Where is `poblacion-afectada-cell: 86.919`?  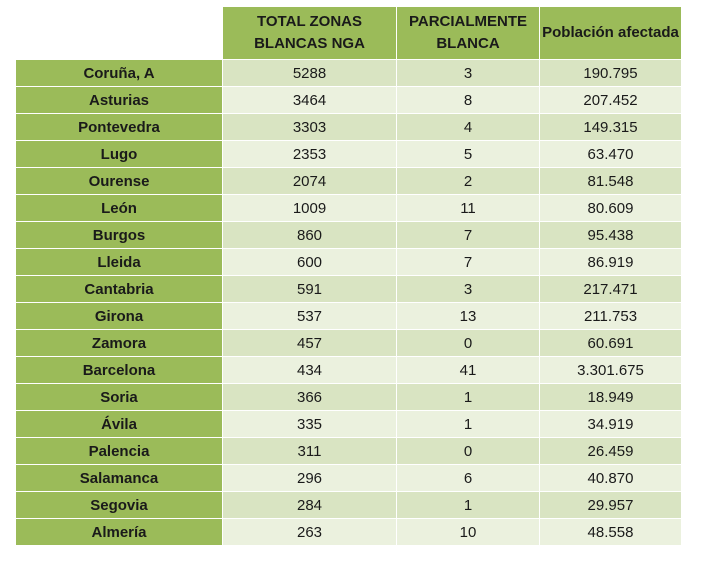 poblacion-afectada-cell: 86.919 is located at coordinates (610, 261).